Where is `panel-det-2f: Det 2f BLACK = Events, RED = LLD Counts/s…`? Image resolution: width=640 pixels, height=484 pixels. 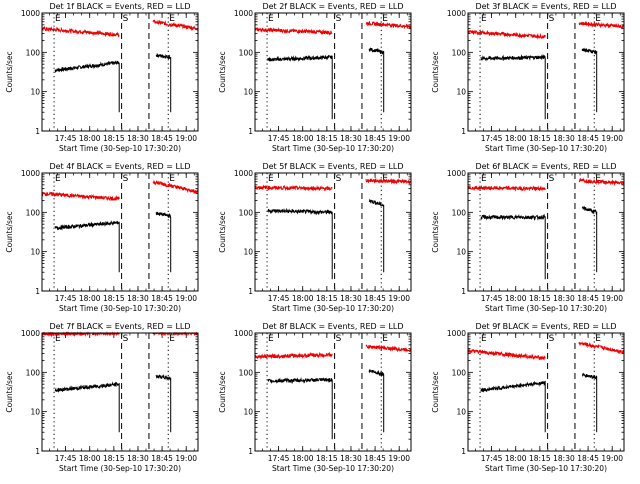 panel-det-2f: Det 2f BLACK = Events, RED = LLD Counts/s… is located at coordinates (315, 77).